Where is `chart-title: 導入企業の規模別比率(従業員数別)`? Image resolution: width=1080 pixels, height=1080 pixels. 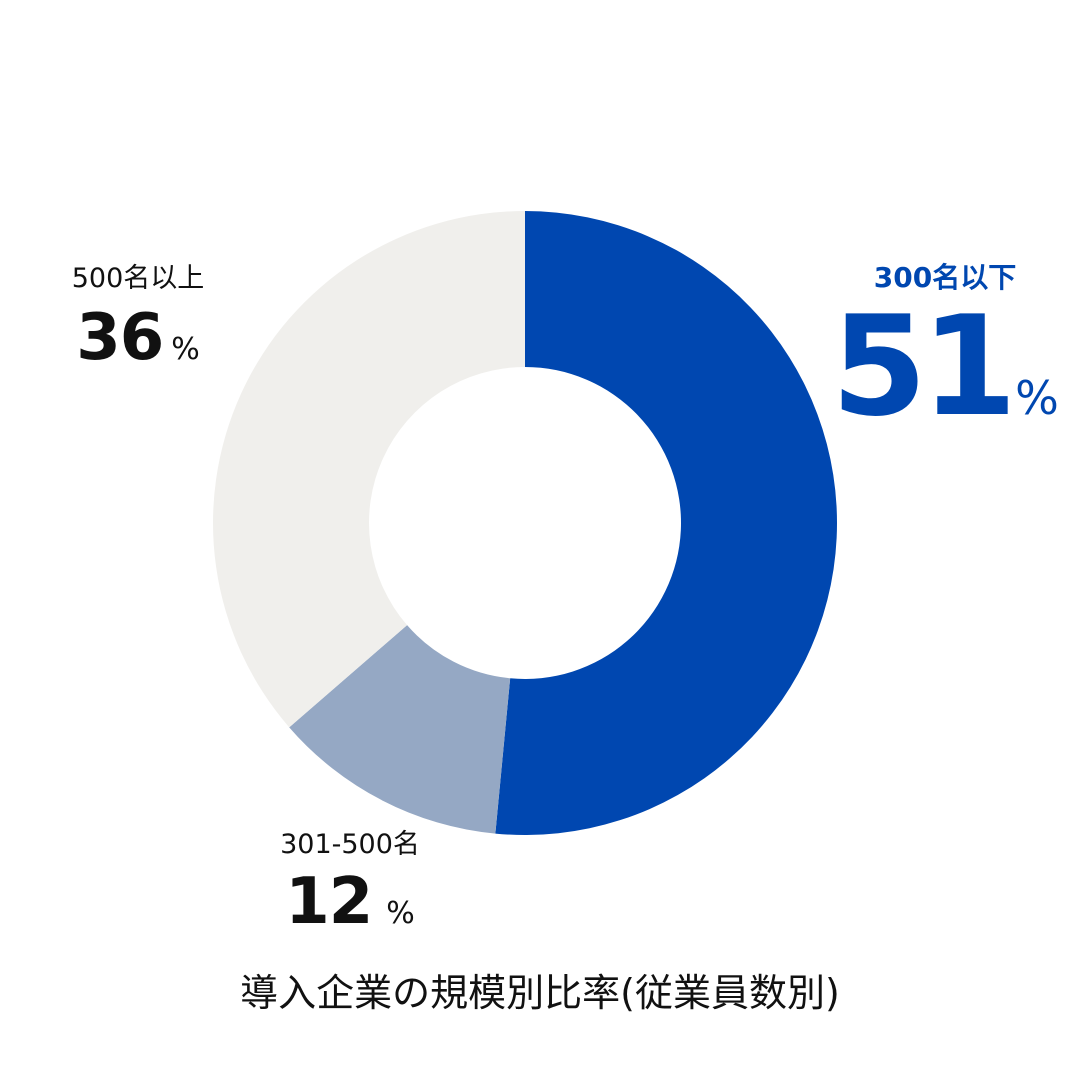
chart-title: 導入企業の規模別比率(従業員数別) is located at coordinates (540, 993).